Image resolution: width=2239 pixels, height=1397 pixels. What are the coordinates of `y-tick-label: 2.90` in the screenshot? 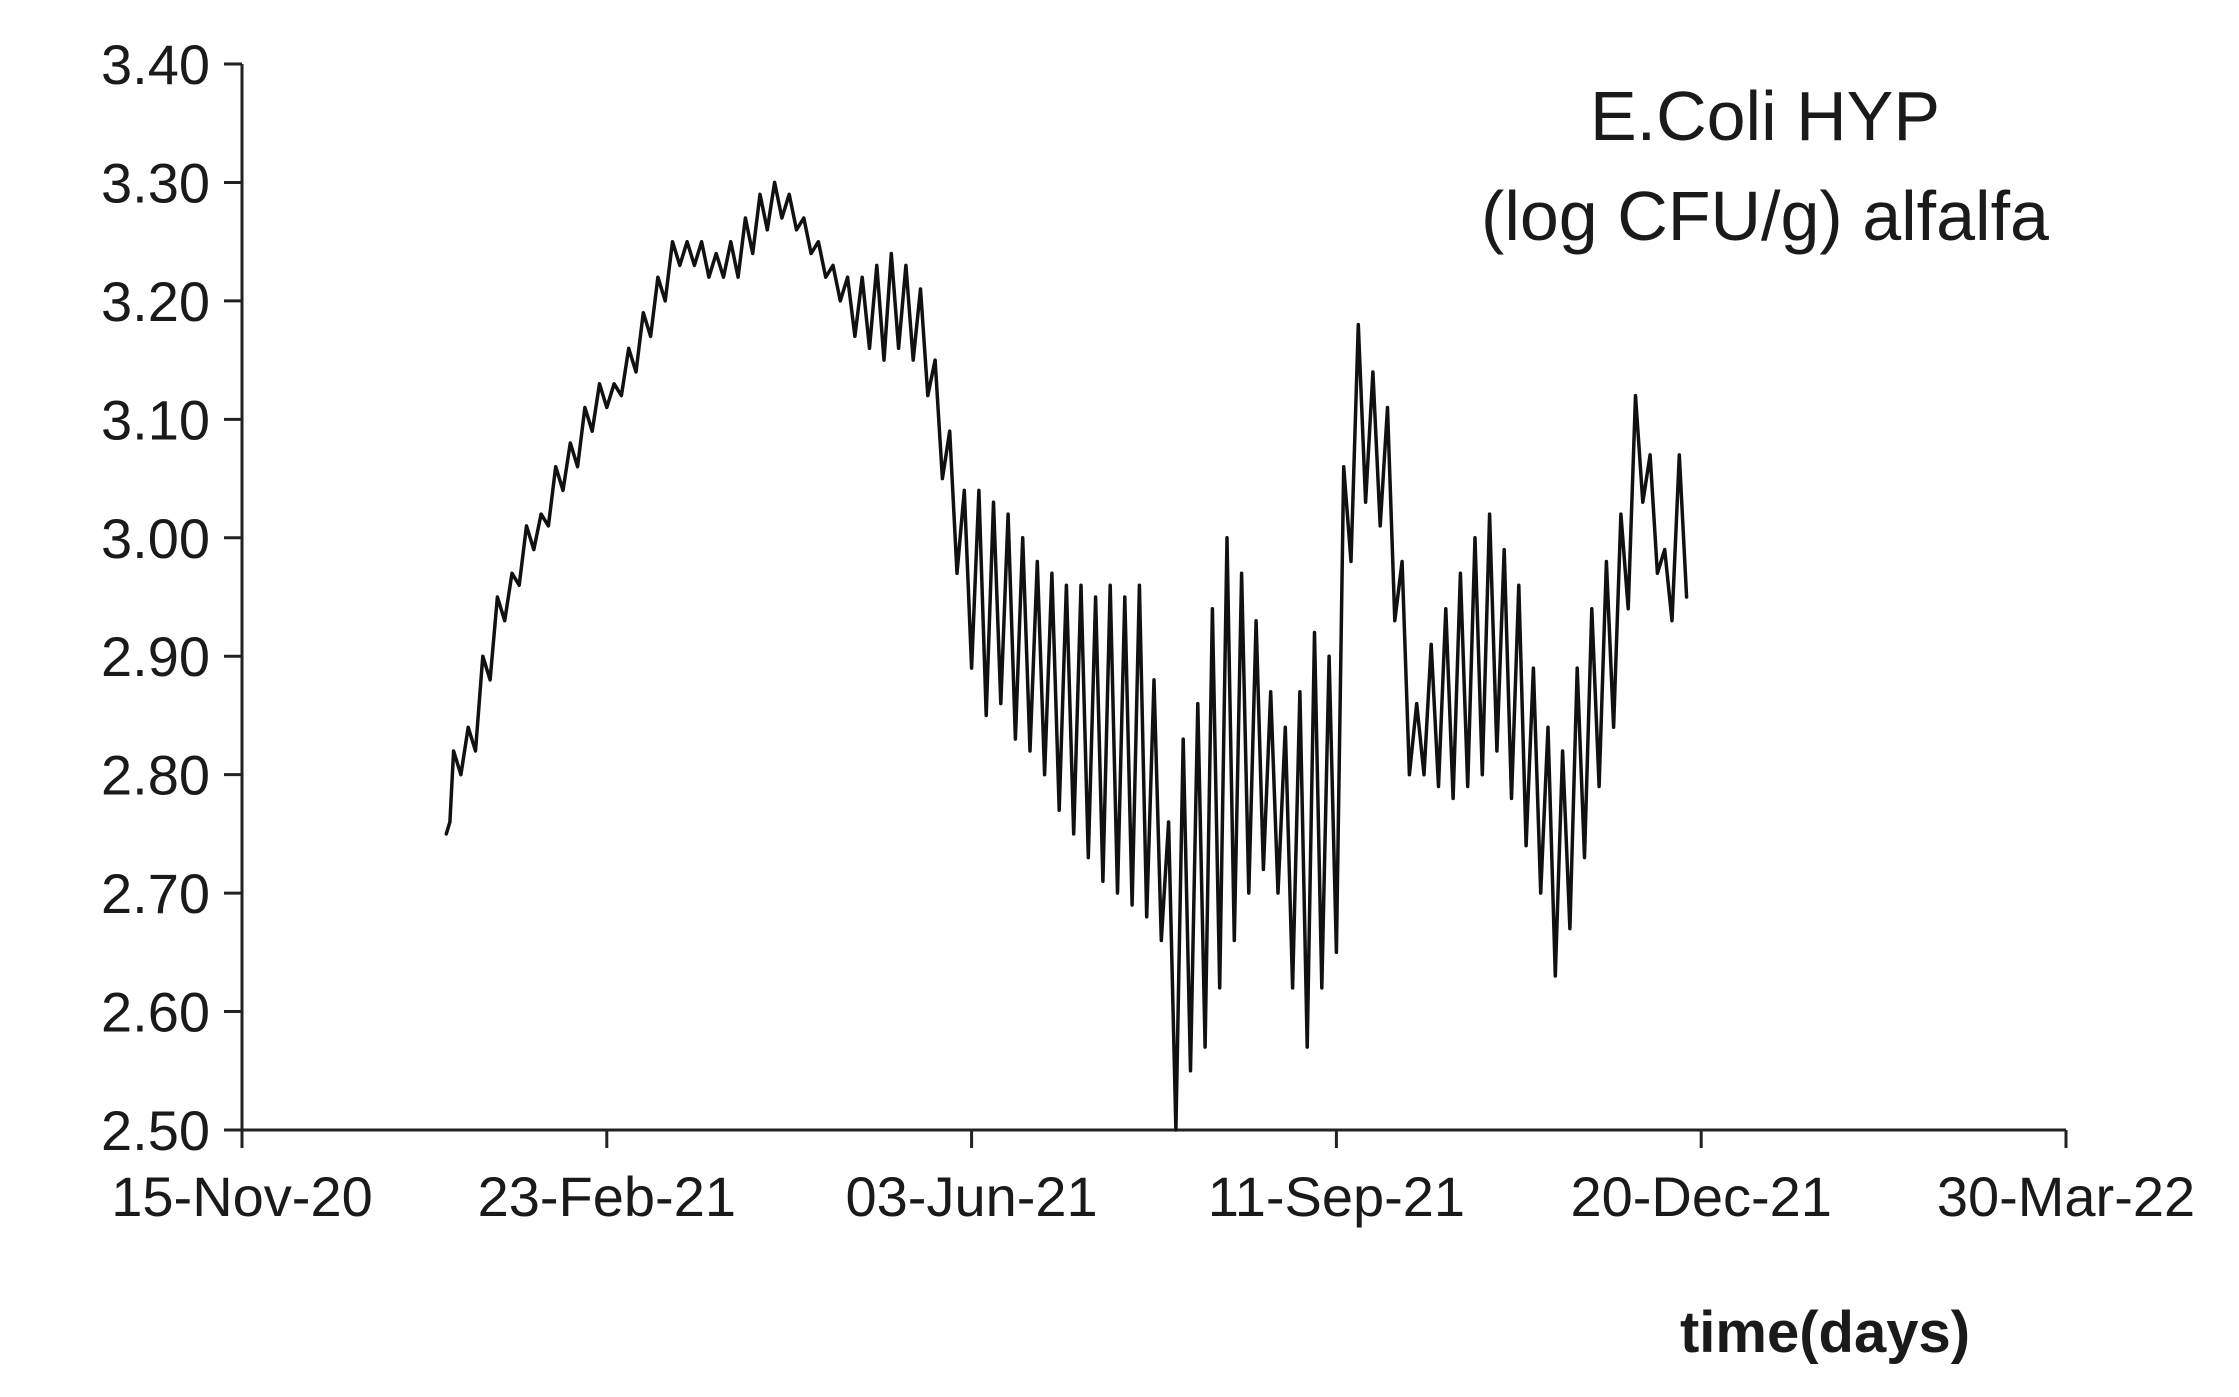 It's located at (155, 656).